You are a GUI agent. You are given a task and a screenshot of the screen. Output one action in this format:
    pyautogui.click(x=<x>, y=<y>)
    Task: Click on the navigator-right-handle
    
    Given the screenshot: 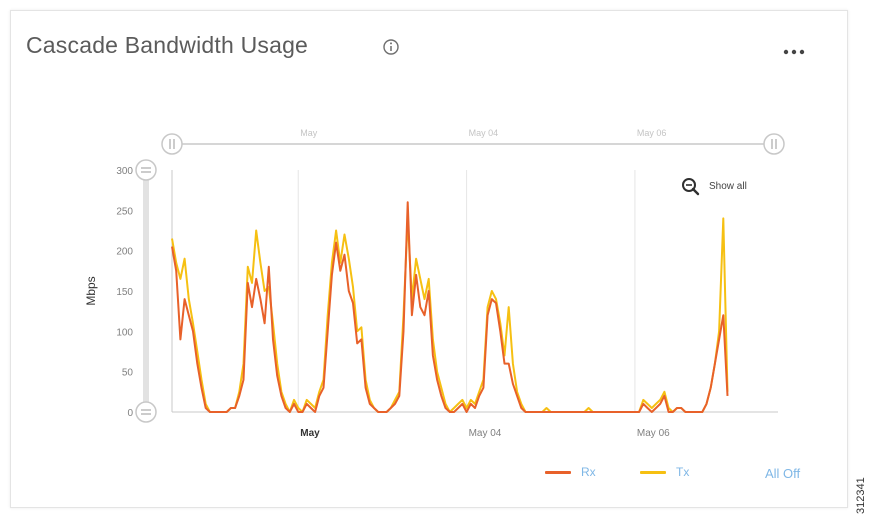 What is the action you would take?
    pyautogui.click(x=774, y=144)
    